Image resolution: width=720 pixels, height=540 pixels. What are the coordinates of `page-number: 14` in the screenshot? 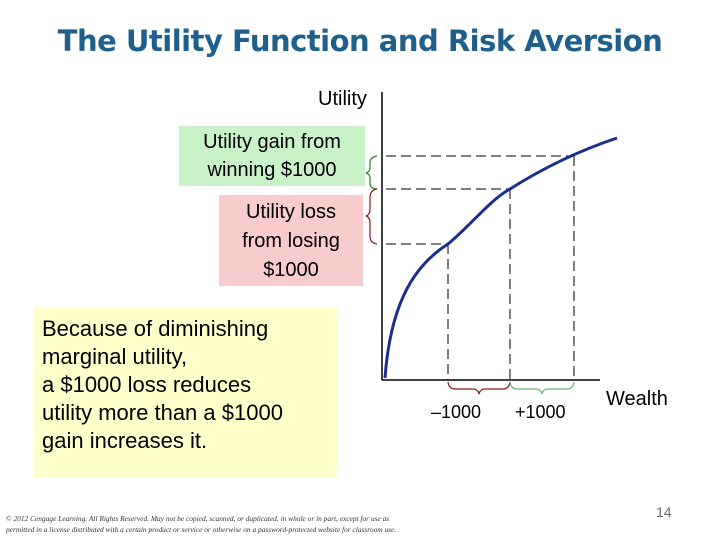 It's located at (664, 512).